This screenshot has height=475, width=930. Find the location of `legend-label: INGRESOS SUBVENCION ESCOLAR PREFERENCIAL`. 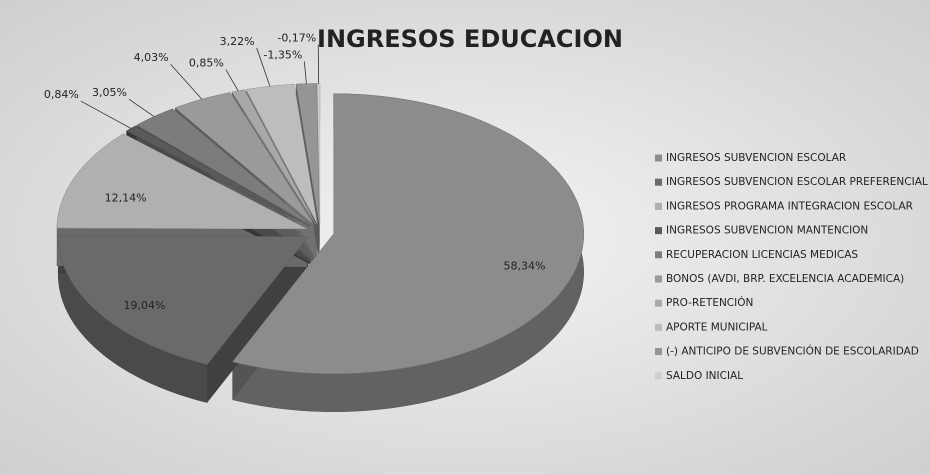

legend-label: INGRESOS SUBVENCION ESCOLAR PREFERENCIAL is located at coordinates (797, 182).